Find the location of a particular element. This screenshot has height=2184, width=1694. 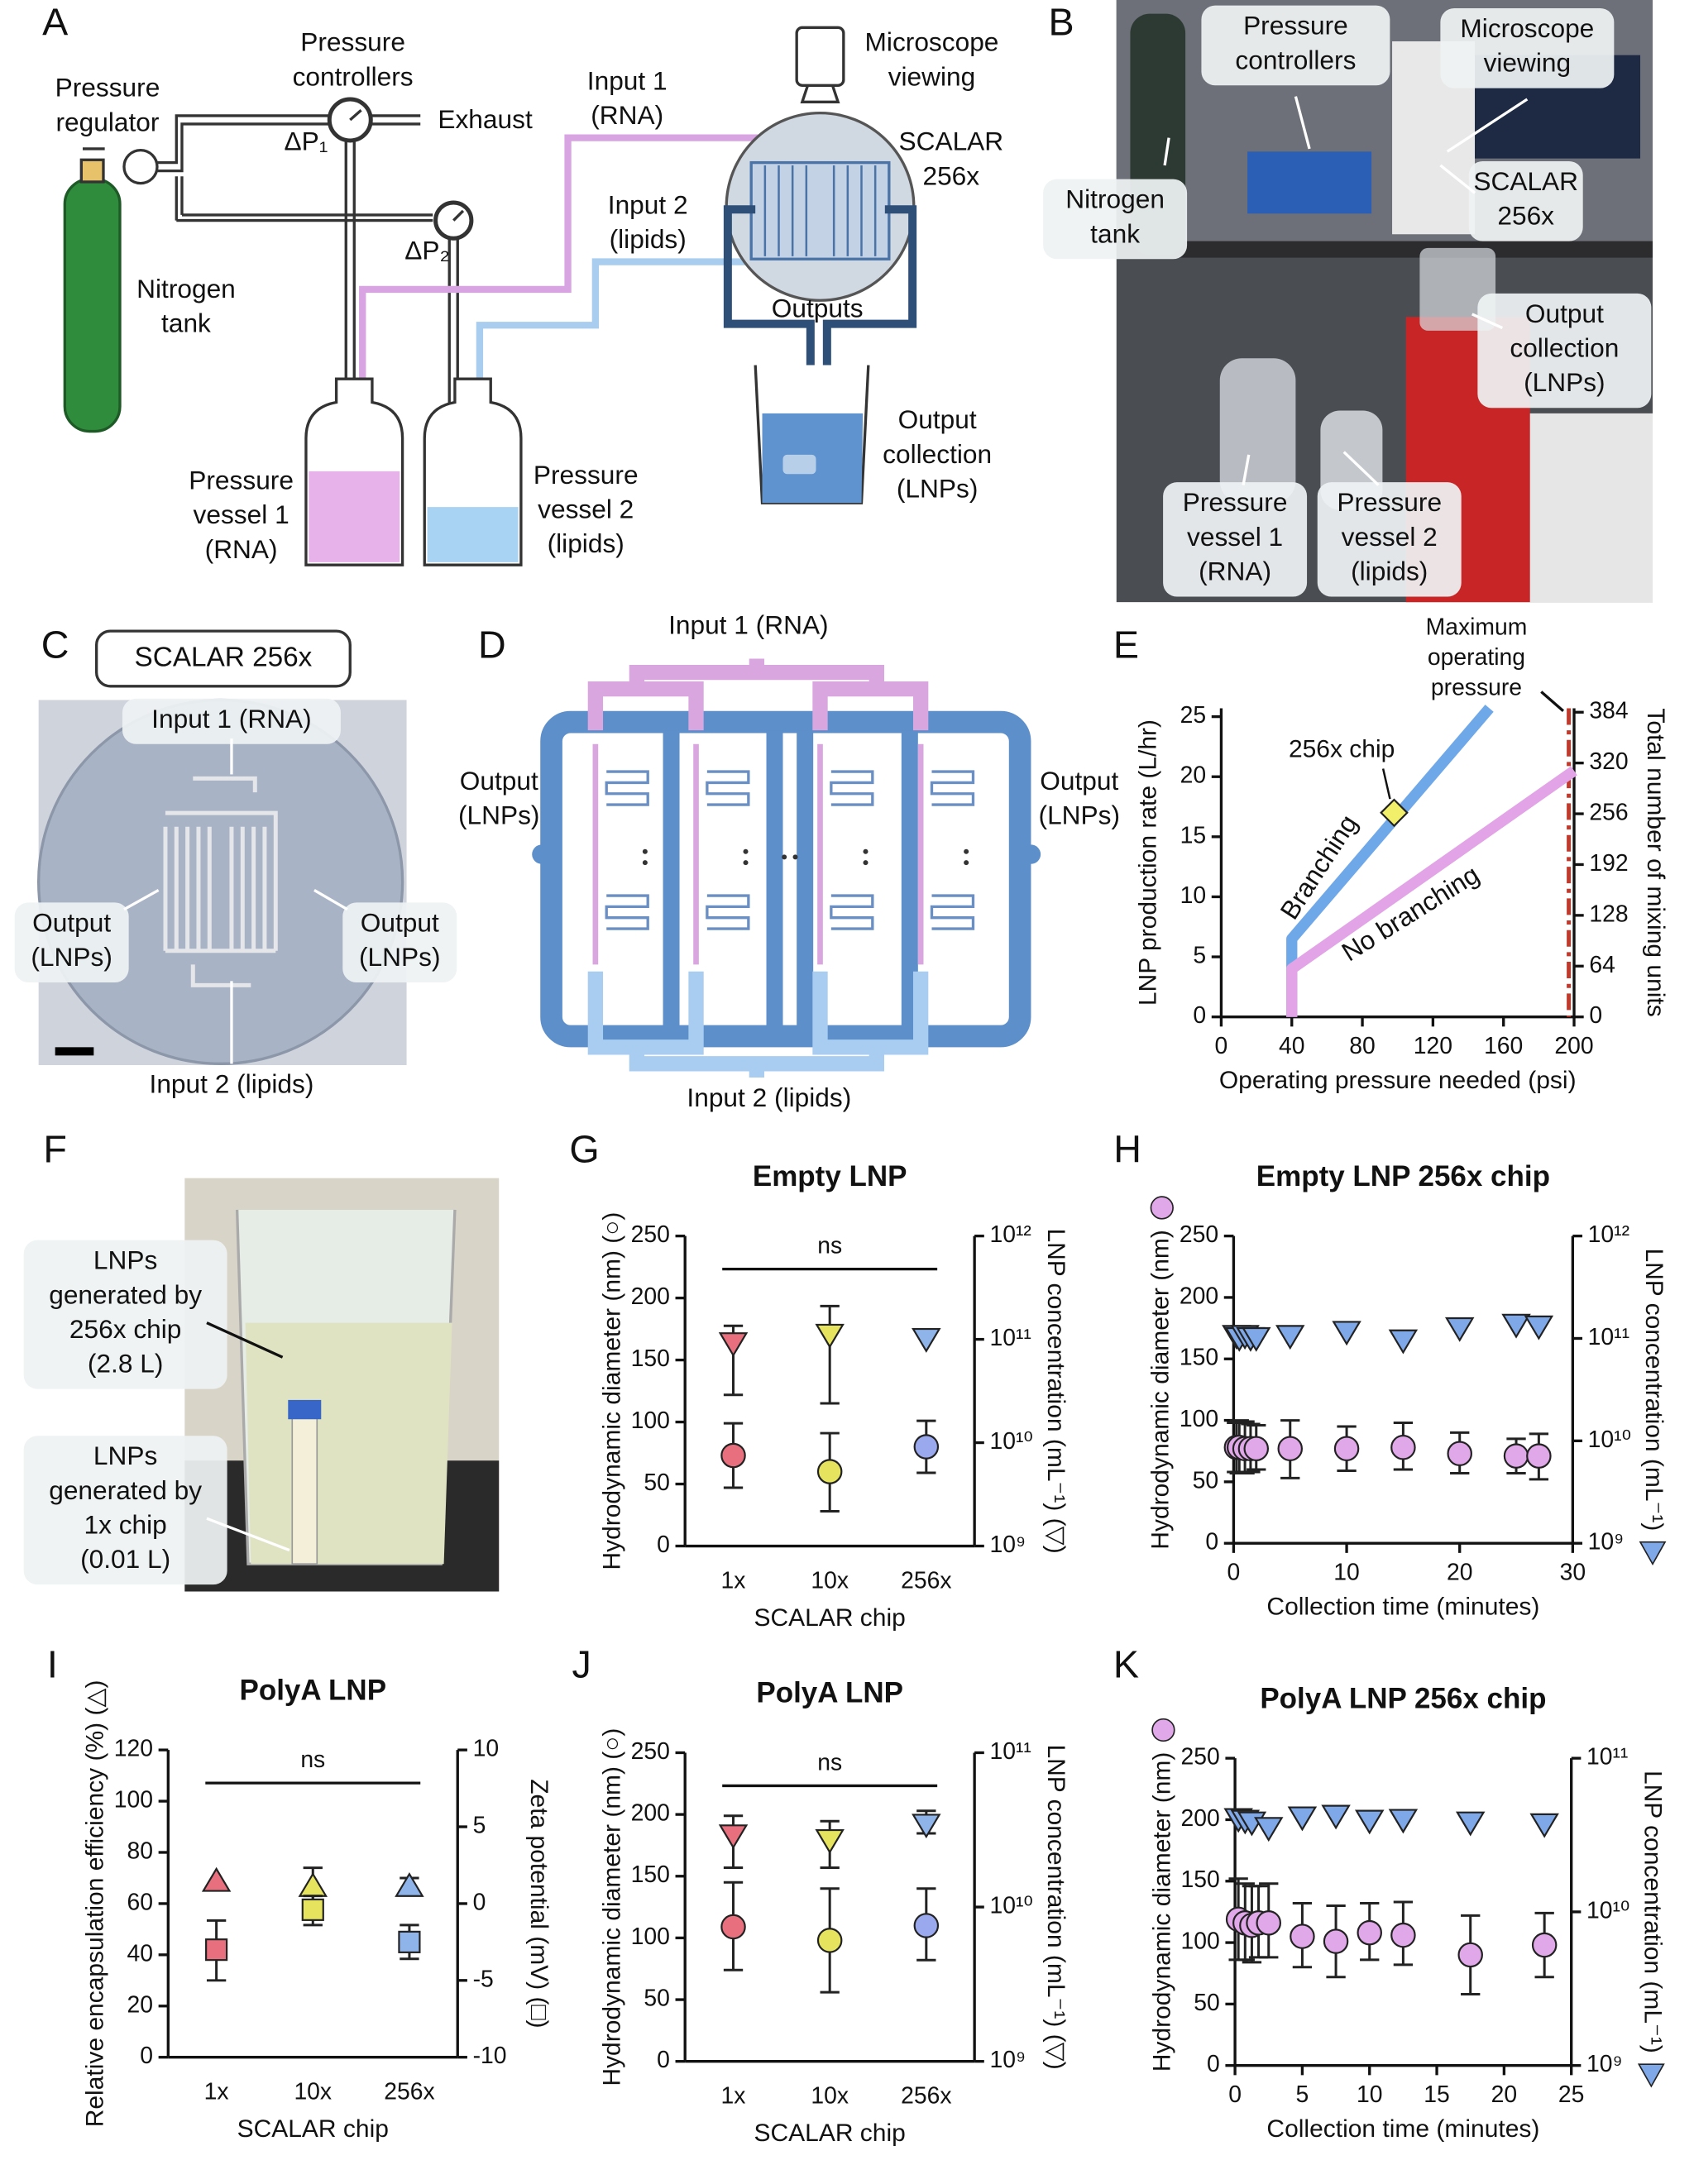

x-tick-label: 1x is located at coordinates (733, 1580).